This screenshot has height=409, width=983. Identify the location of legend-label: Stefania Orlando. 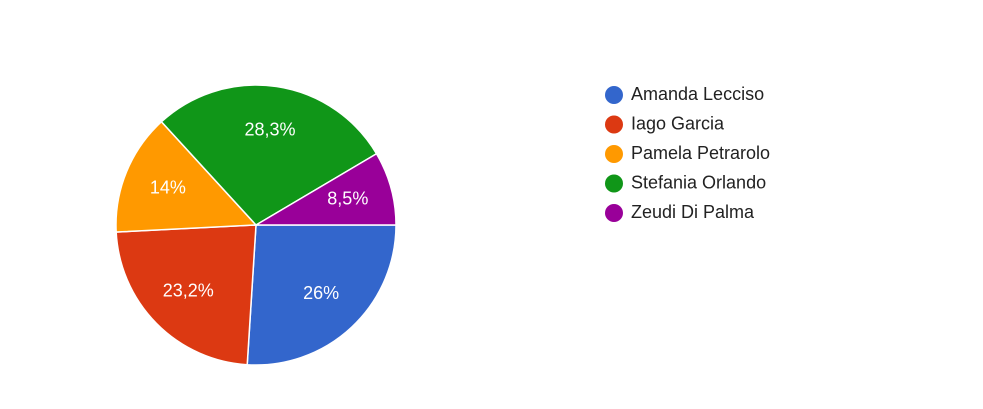
(698, 182).